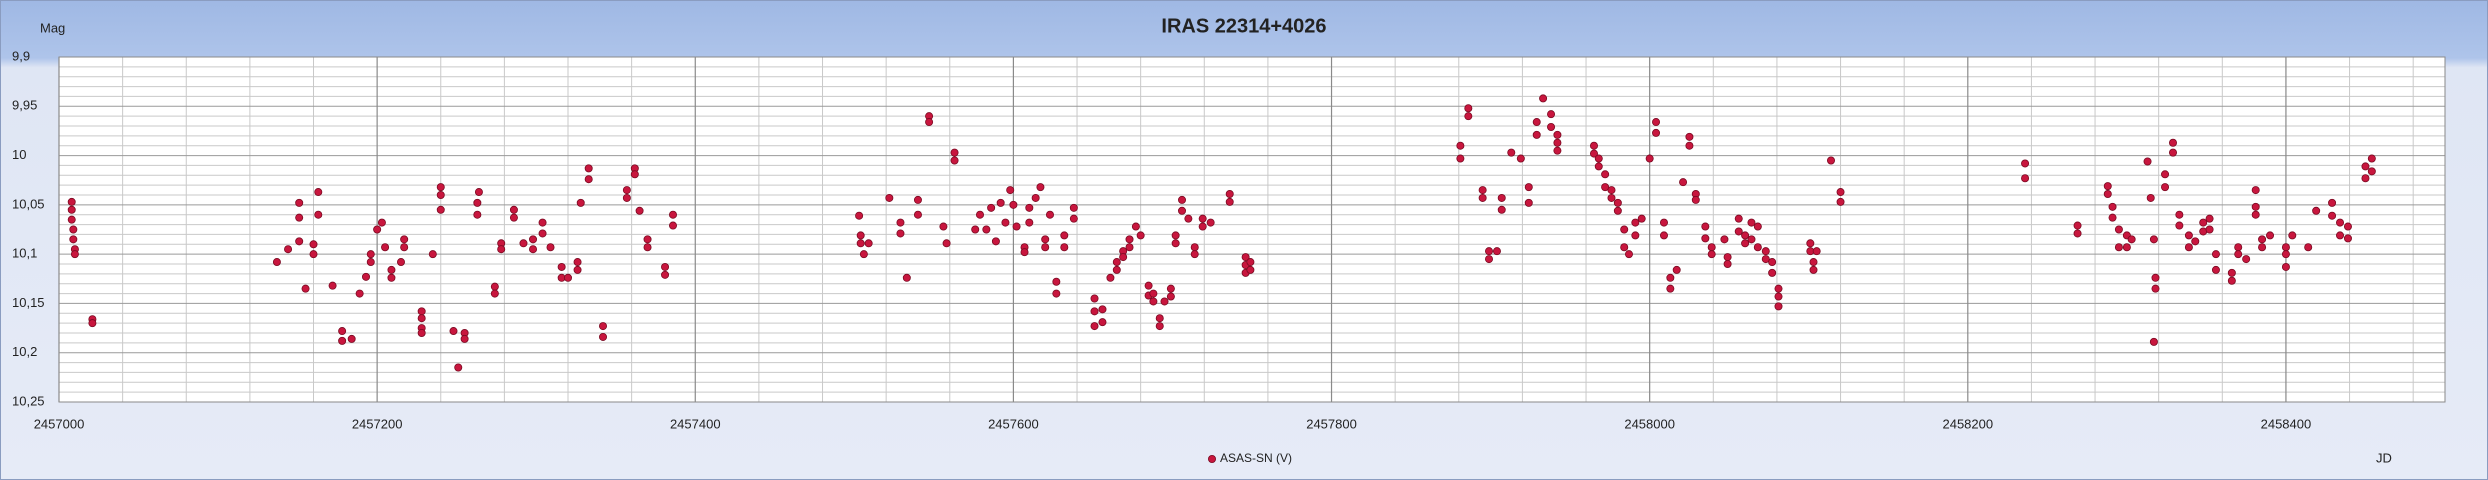  Describe the element at coordinates (28, 302) in the screenshot. I see `y-tick-label: 10,15` at that location.